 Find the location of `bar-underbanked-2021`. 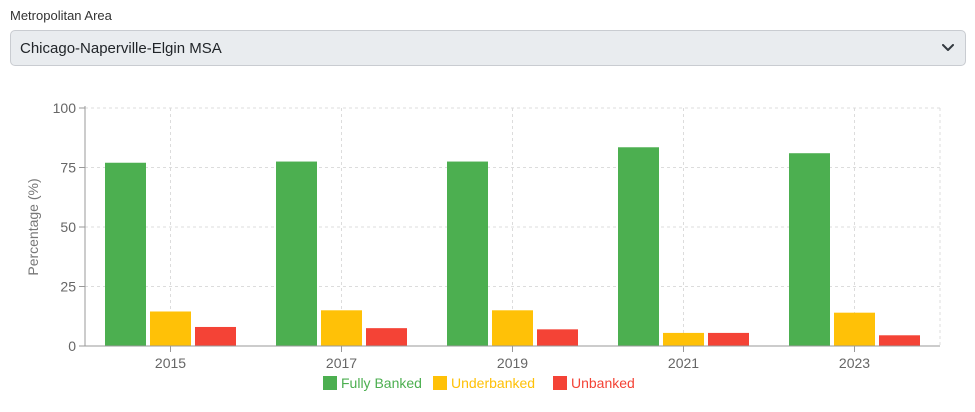

bar-underbanked-2021 is located at coordinates (683, 339).